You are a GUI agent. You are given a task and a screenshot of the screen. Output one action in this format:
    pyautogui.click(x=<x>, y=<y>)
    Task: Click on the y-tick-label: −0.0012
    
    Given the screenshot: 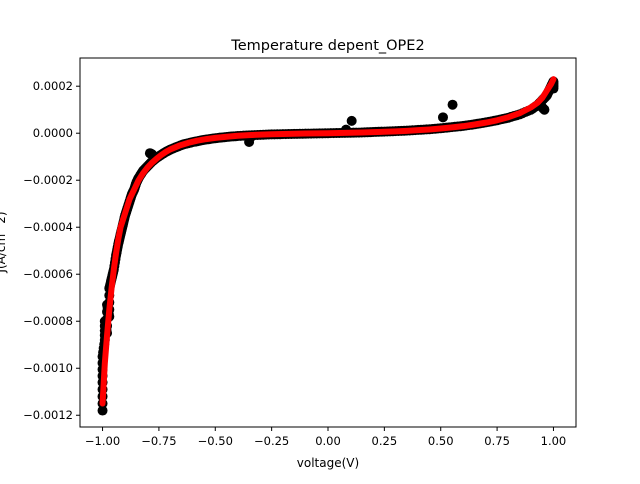 What is the action you would take?
    pyautogui.click(x=48, y=415)
    